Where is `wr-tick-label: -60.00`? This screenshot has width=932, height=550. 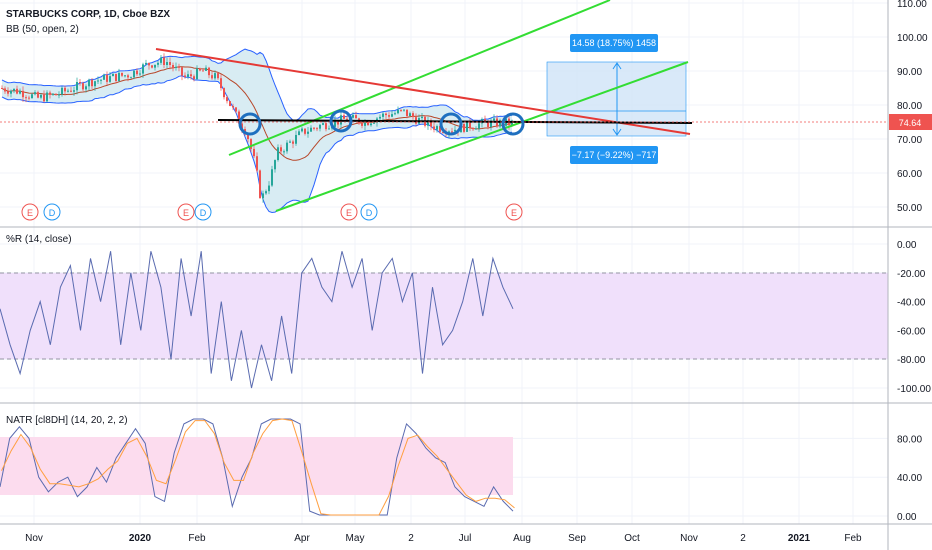 wr-tick-label: -60.00 is located at coordinates (911, 331).